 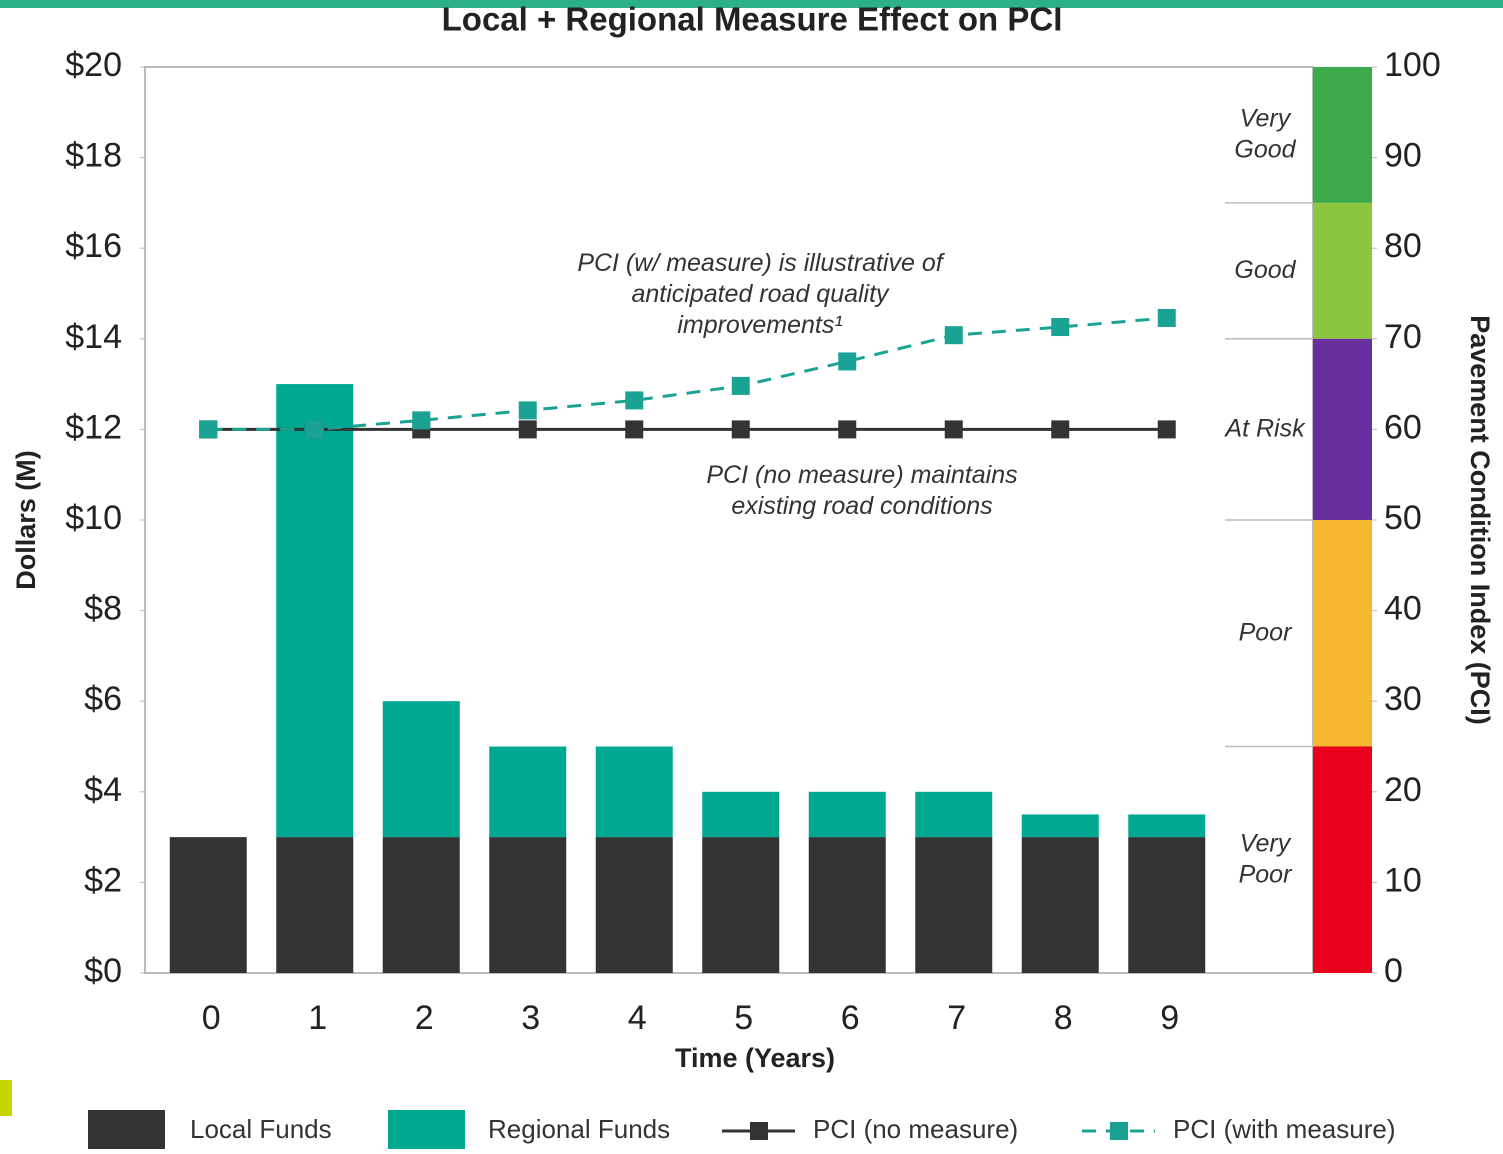 What do you see at coordinates (751, 4) in the screenshot?
I see `top-strip` at bounding box center [751, 4].